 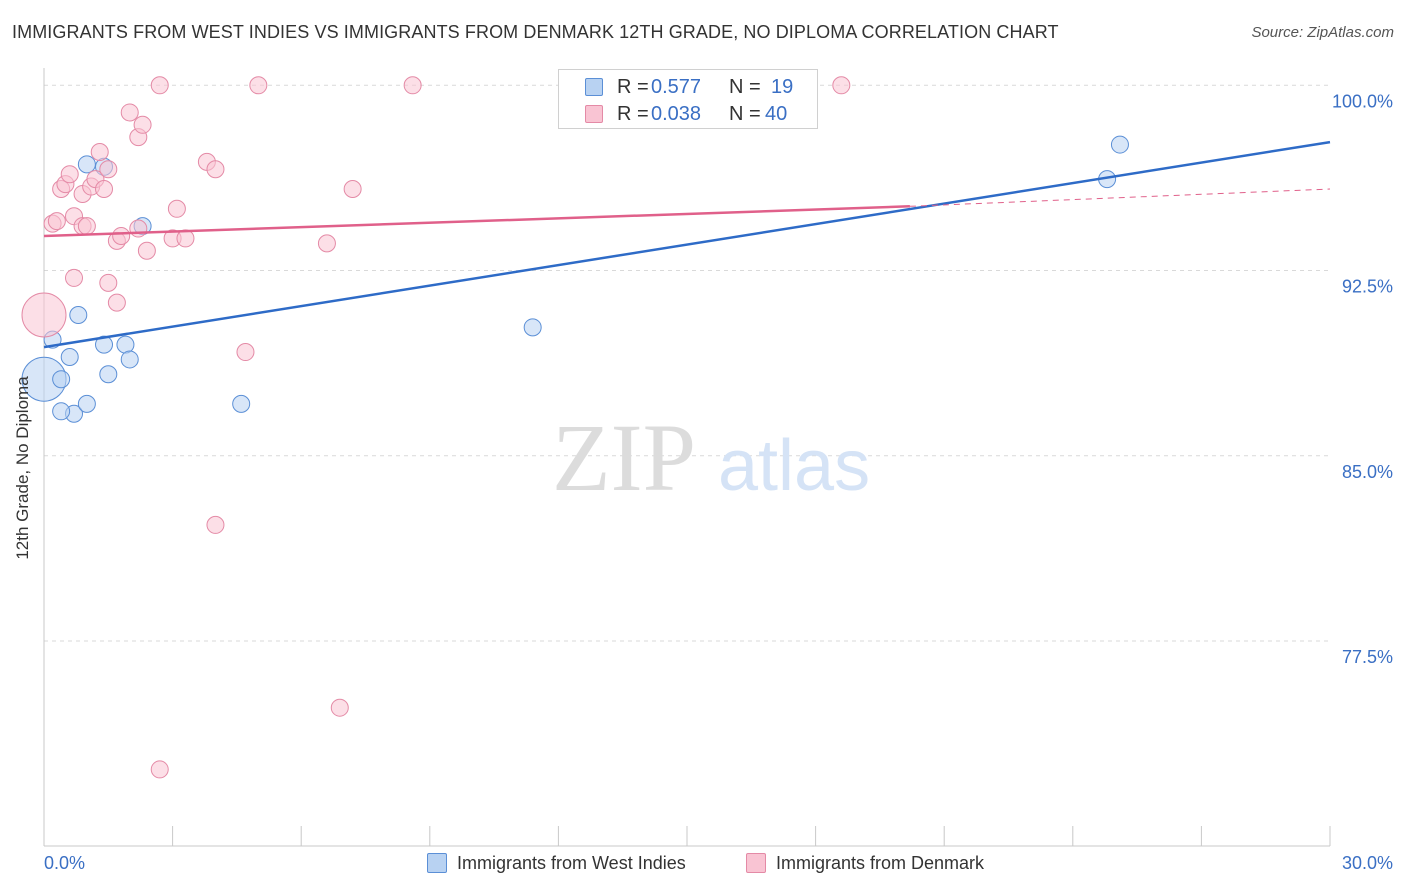 What do you see at coordinates (1322, 32) in the screenshot?
I see `source-label: Source: ZipAtlas.com` at bounding box center [1322, 32].